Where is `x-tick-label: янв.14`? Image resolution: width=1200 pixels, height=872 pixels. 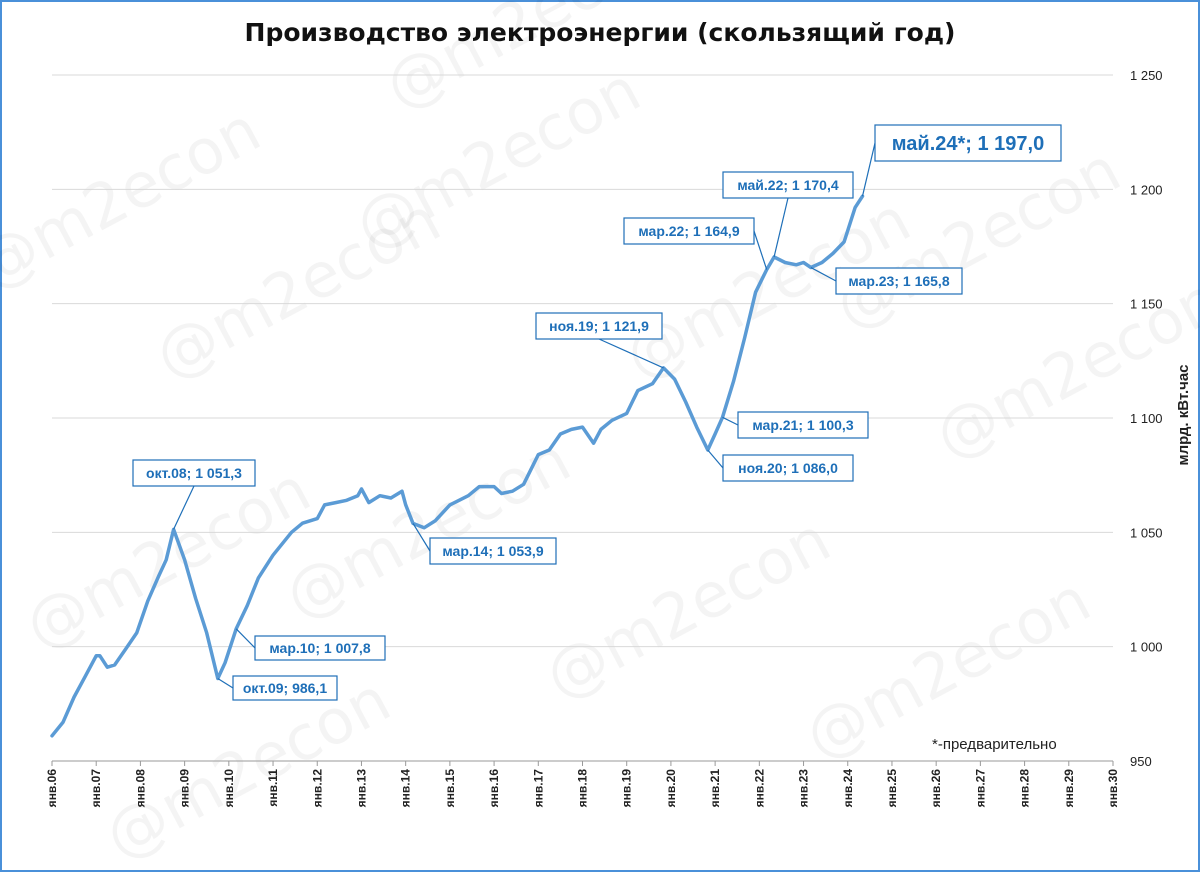
x-tick-label: янв.14 is located at coordinates (406, 788).